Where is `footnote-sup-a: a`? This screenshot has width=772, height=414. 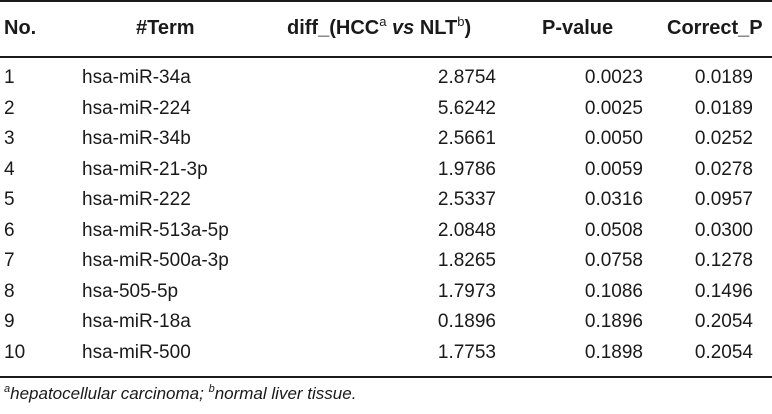 footnote-sup-a: a is located at coordinates (7, 389).